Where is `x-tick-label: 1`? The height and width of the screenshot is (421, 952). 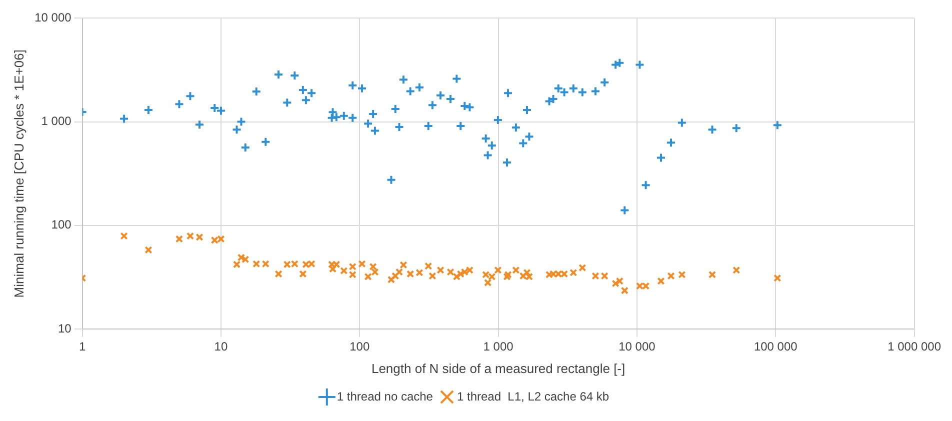 x-tick-label: 1 is located at coordinates (82, 347).